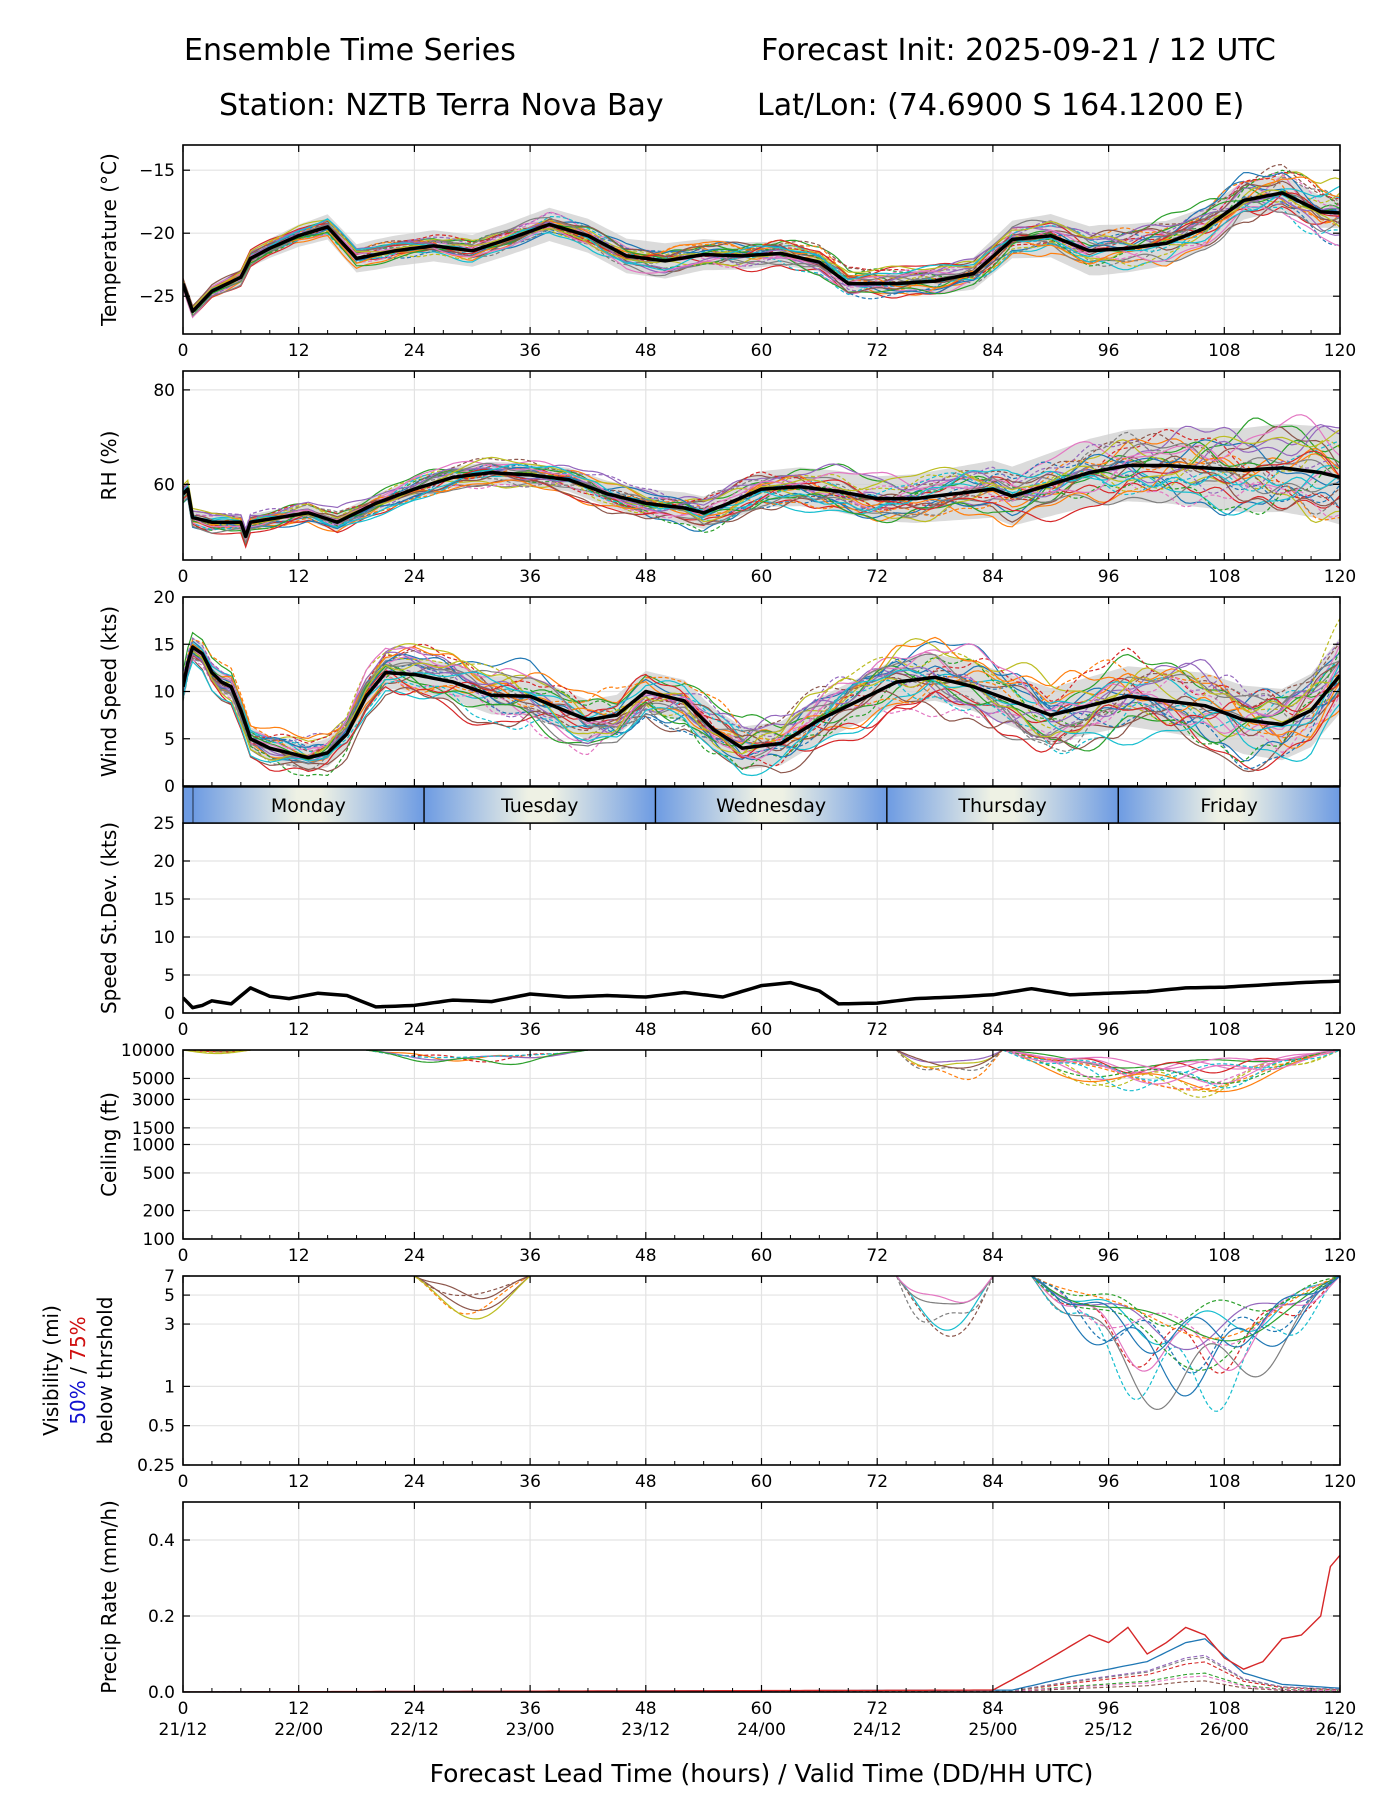 This screenshot has height=1800, width=1400. Describe the element at coordinates (308, 806) in the screenshot. I see `day-band-label: Monday` at that location.